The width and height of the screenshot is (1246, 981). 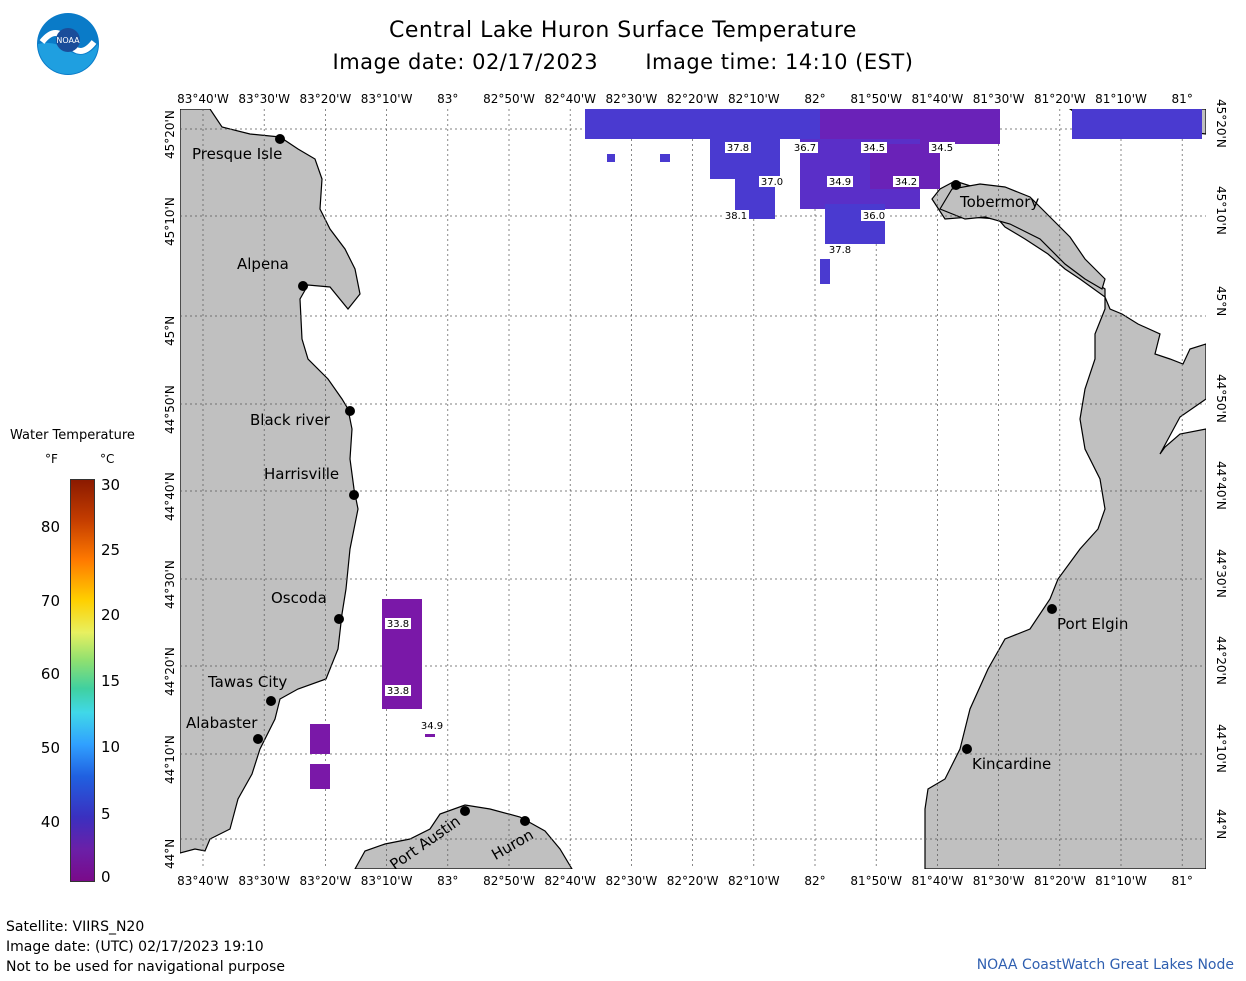 I want to click on temp-label: 36.7, so click(x=805, y=148).